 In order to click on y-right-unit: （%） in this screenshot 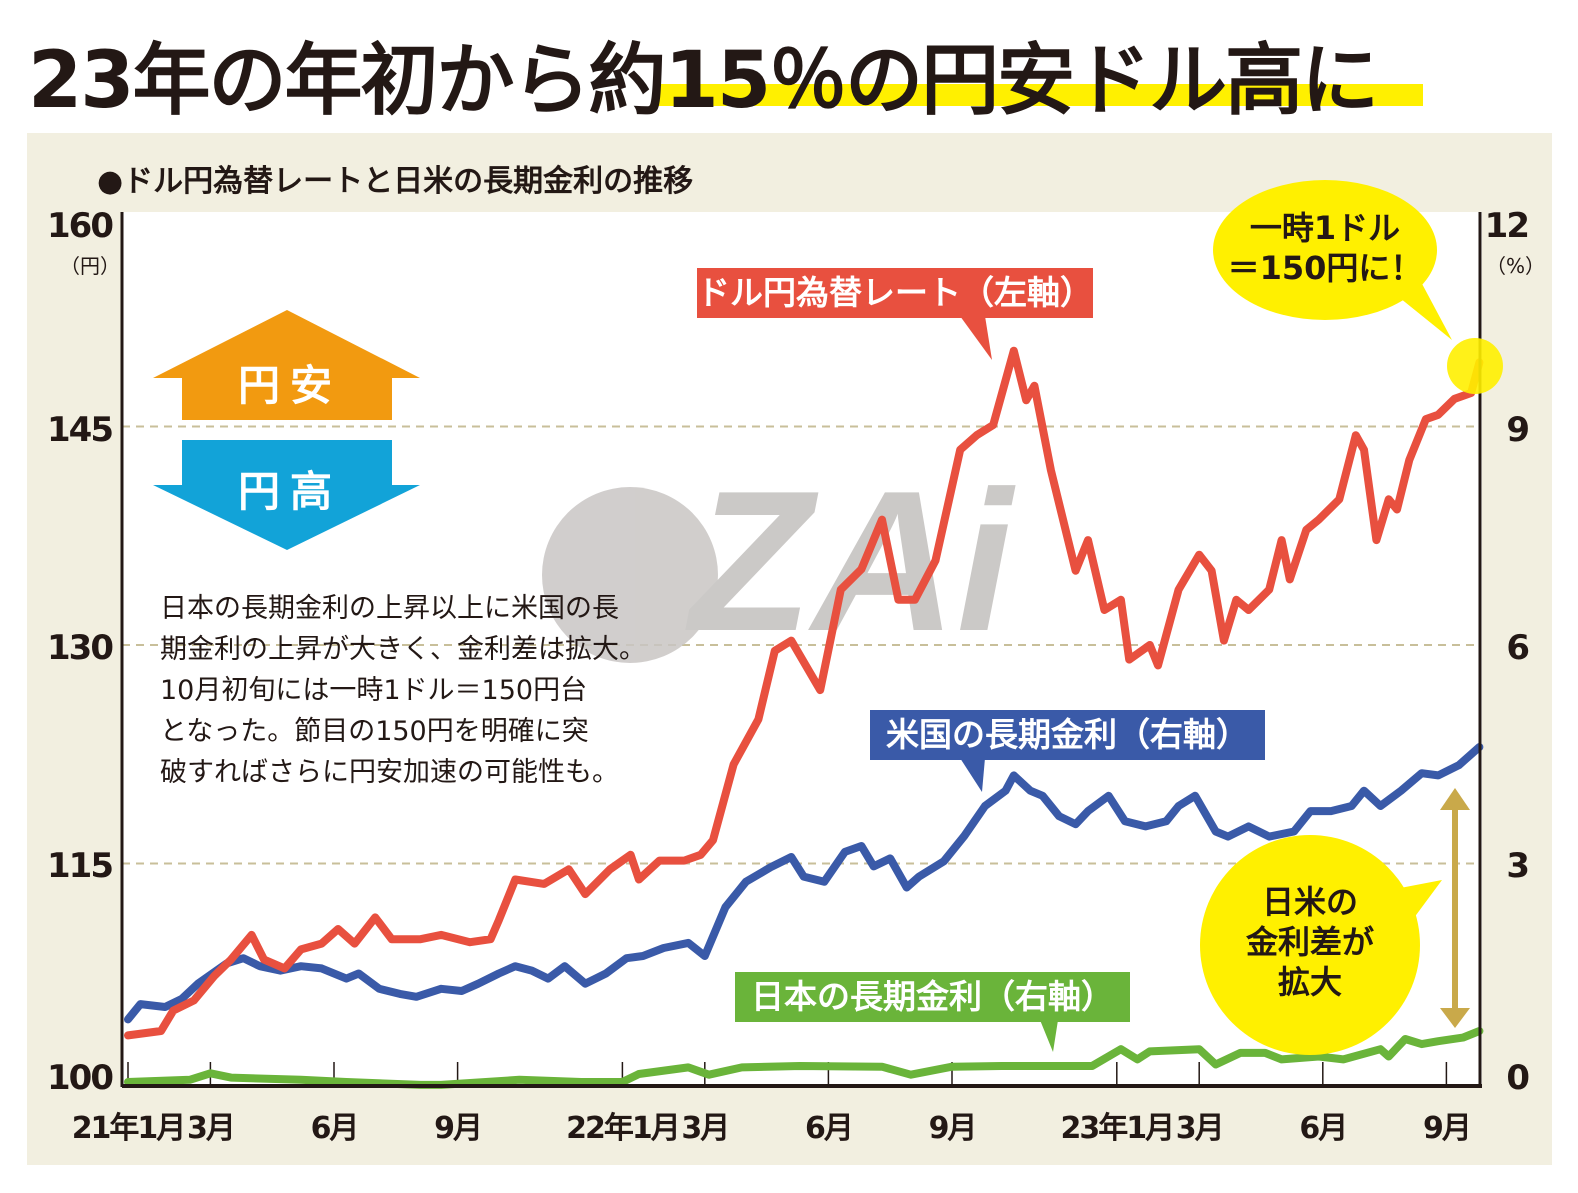, I will do `click(1516, 266)`.